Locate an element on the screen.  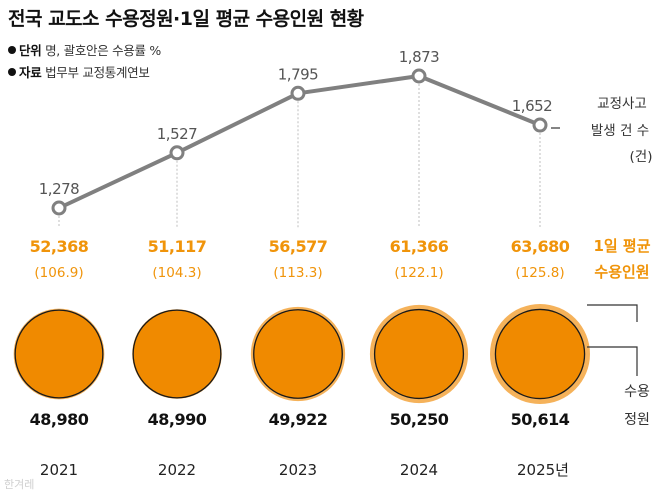
source-key: 자료 is located at coordinates (30, 72).